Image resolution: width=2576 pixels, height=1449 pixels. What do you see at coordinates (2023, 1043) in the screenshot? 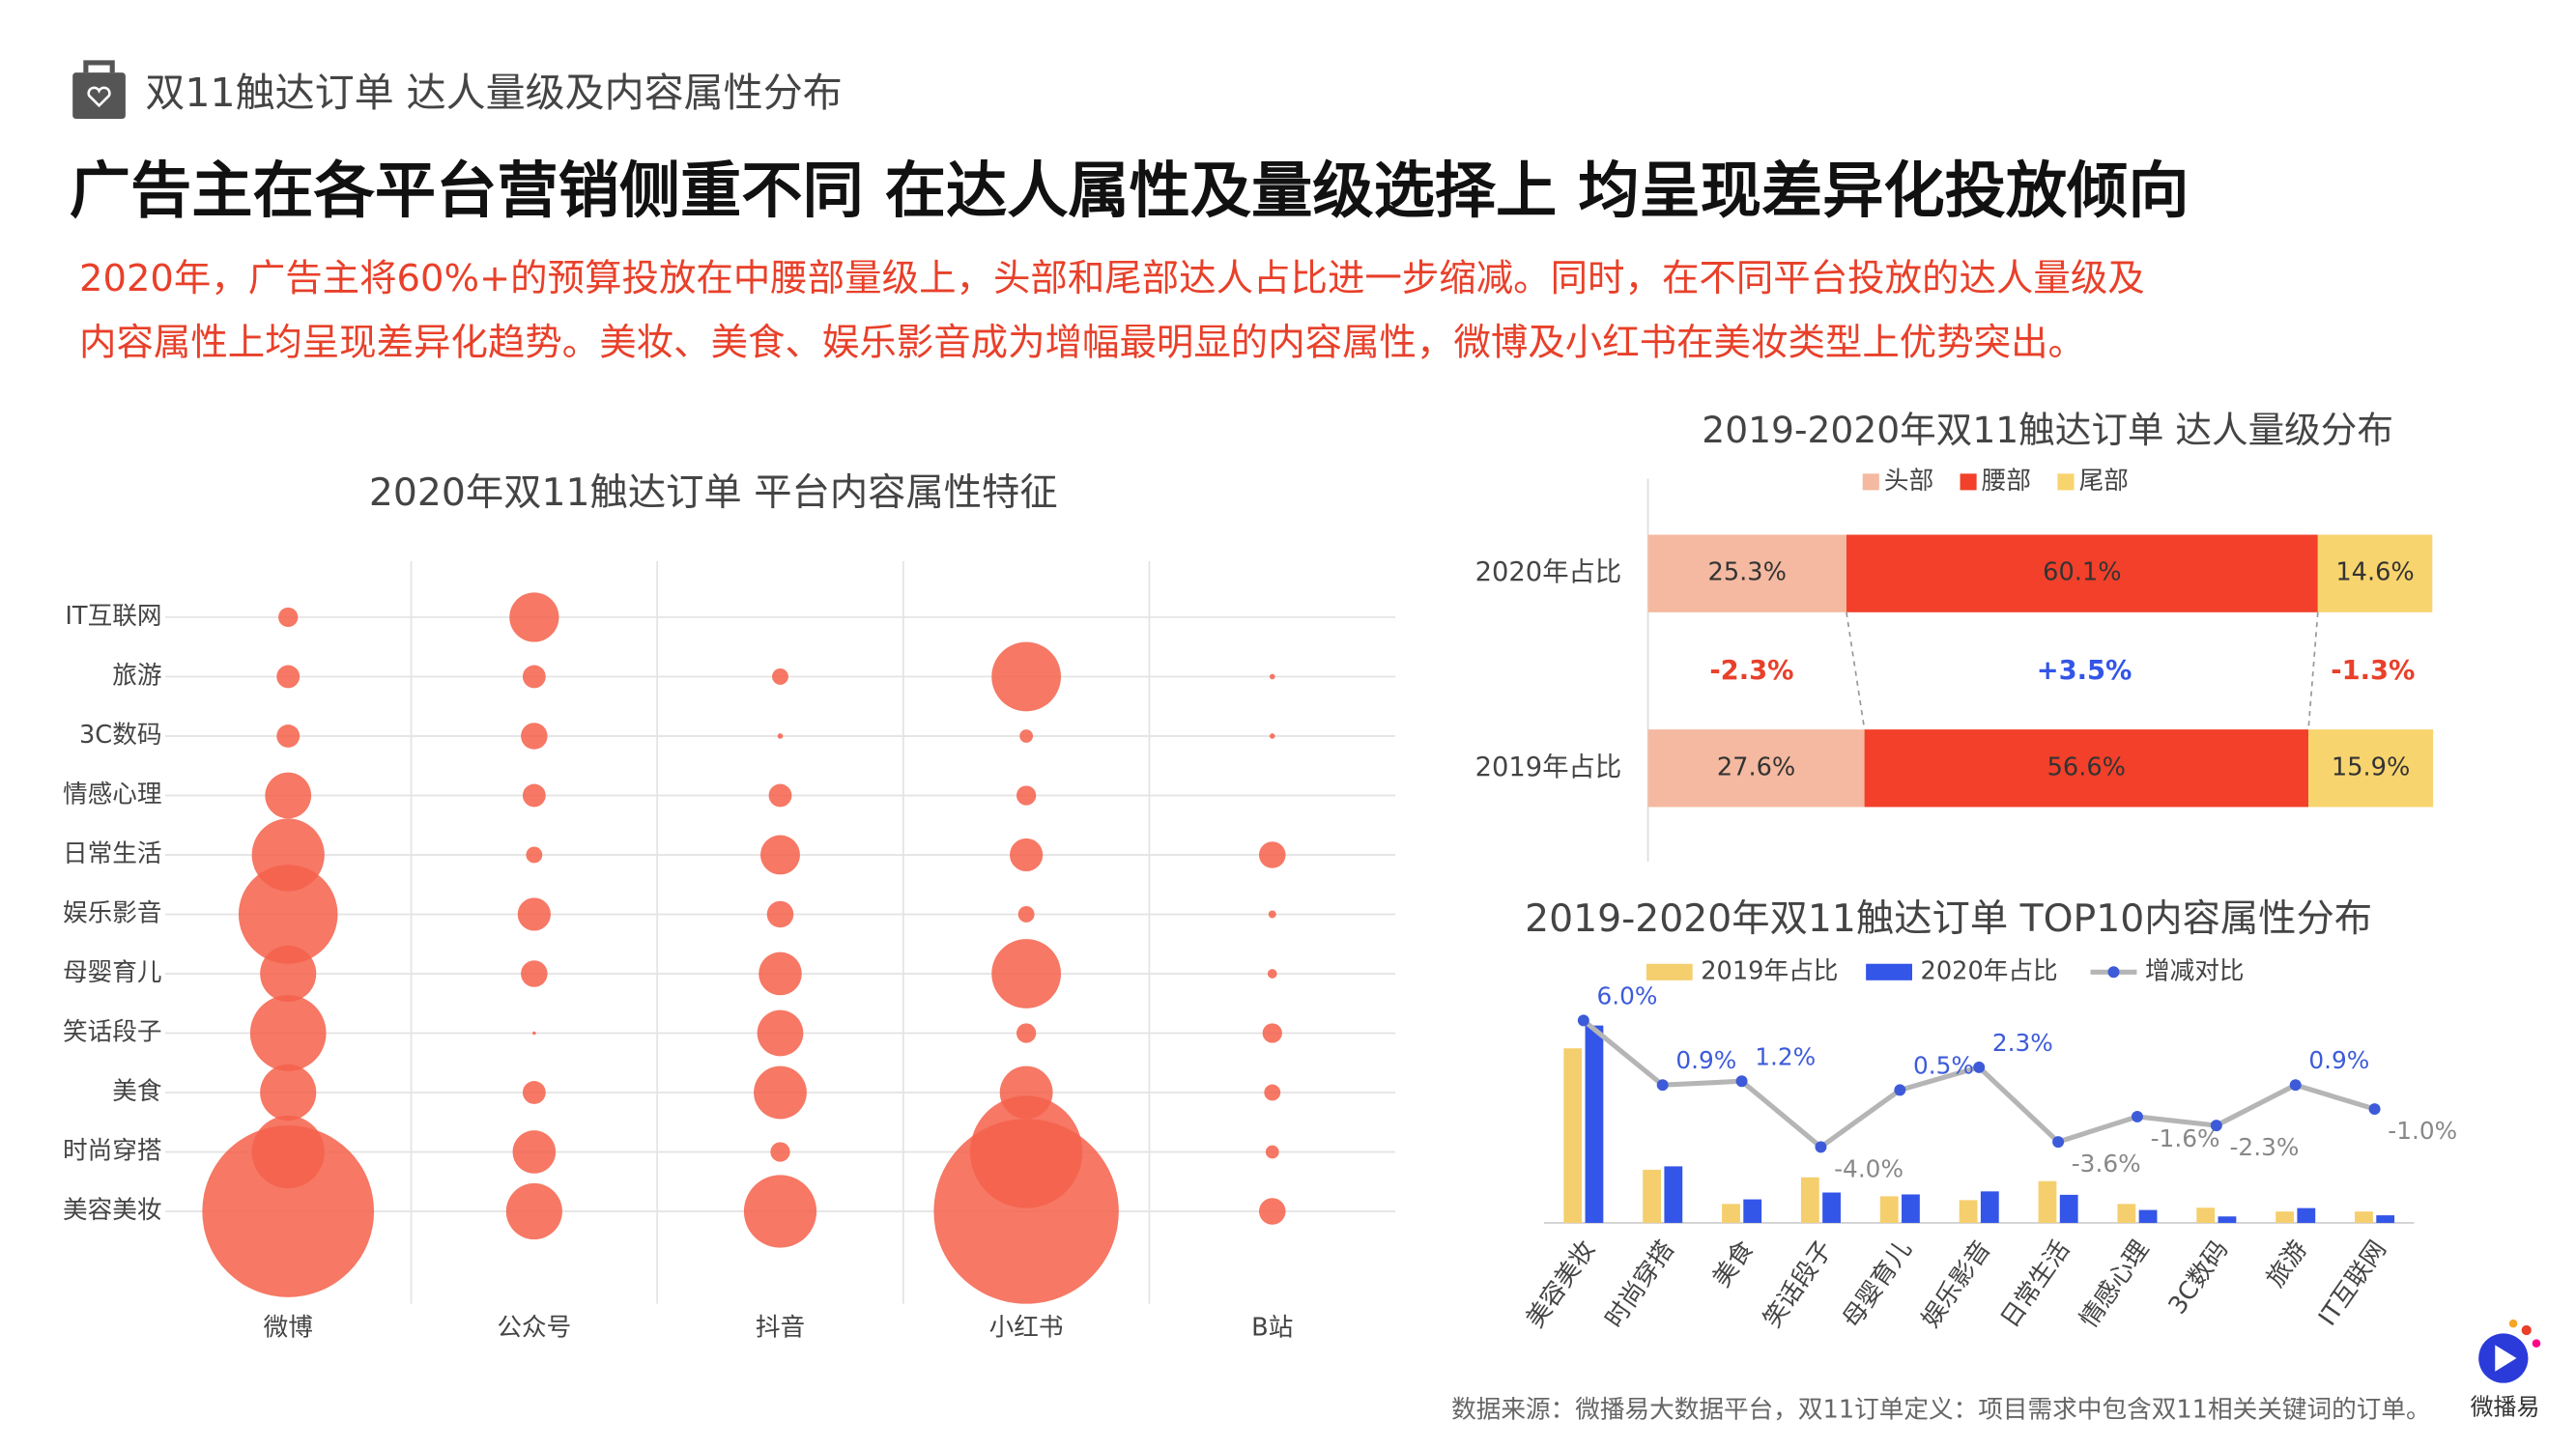
I see `value-label: 2.3%` at bounding box center [2023, 1043].